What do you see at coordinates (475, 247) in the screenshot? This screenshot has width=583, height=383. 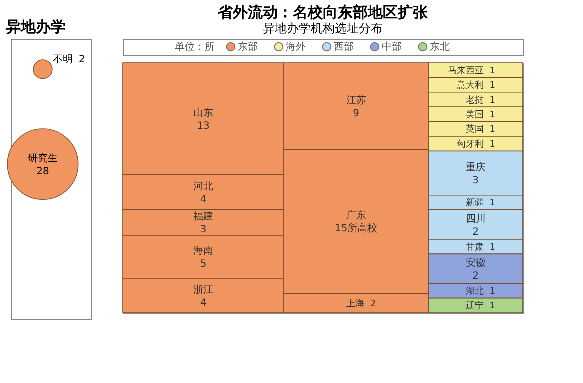 I see `category-label: 甘肃` at bounding box center [475, 247].